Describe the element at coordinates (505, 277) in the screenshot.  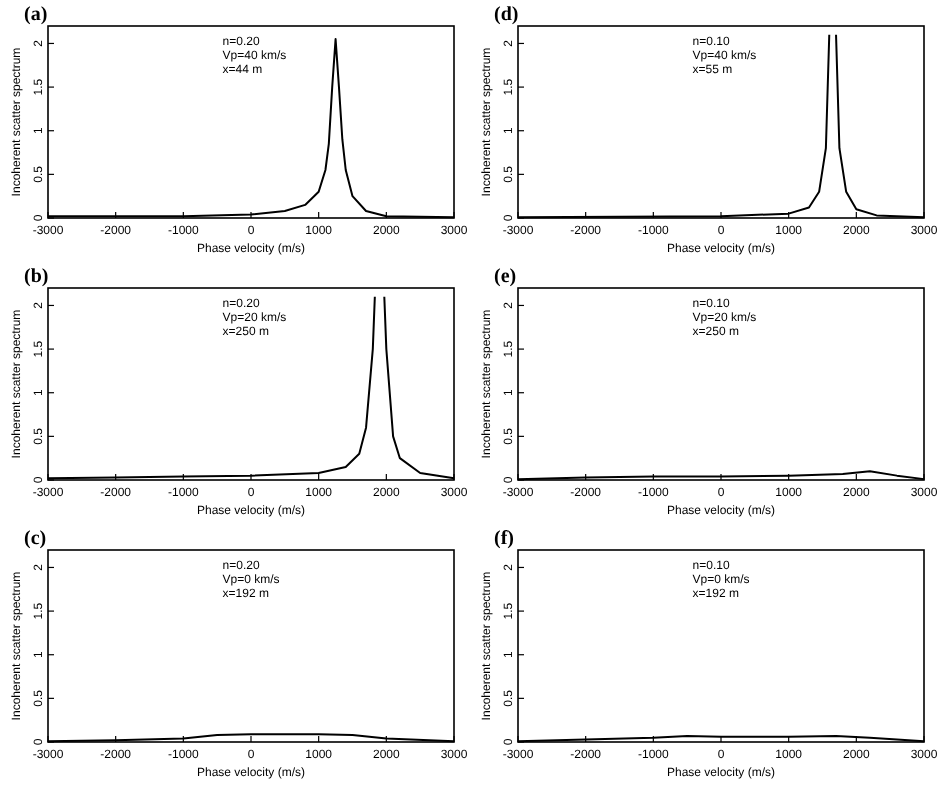
I see `chart-title: (e)` at that location.